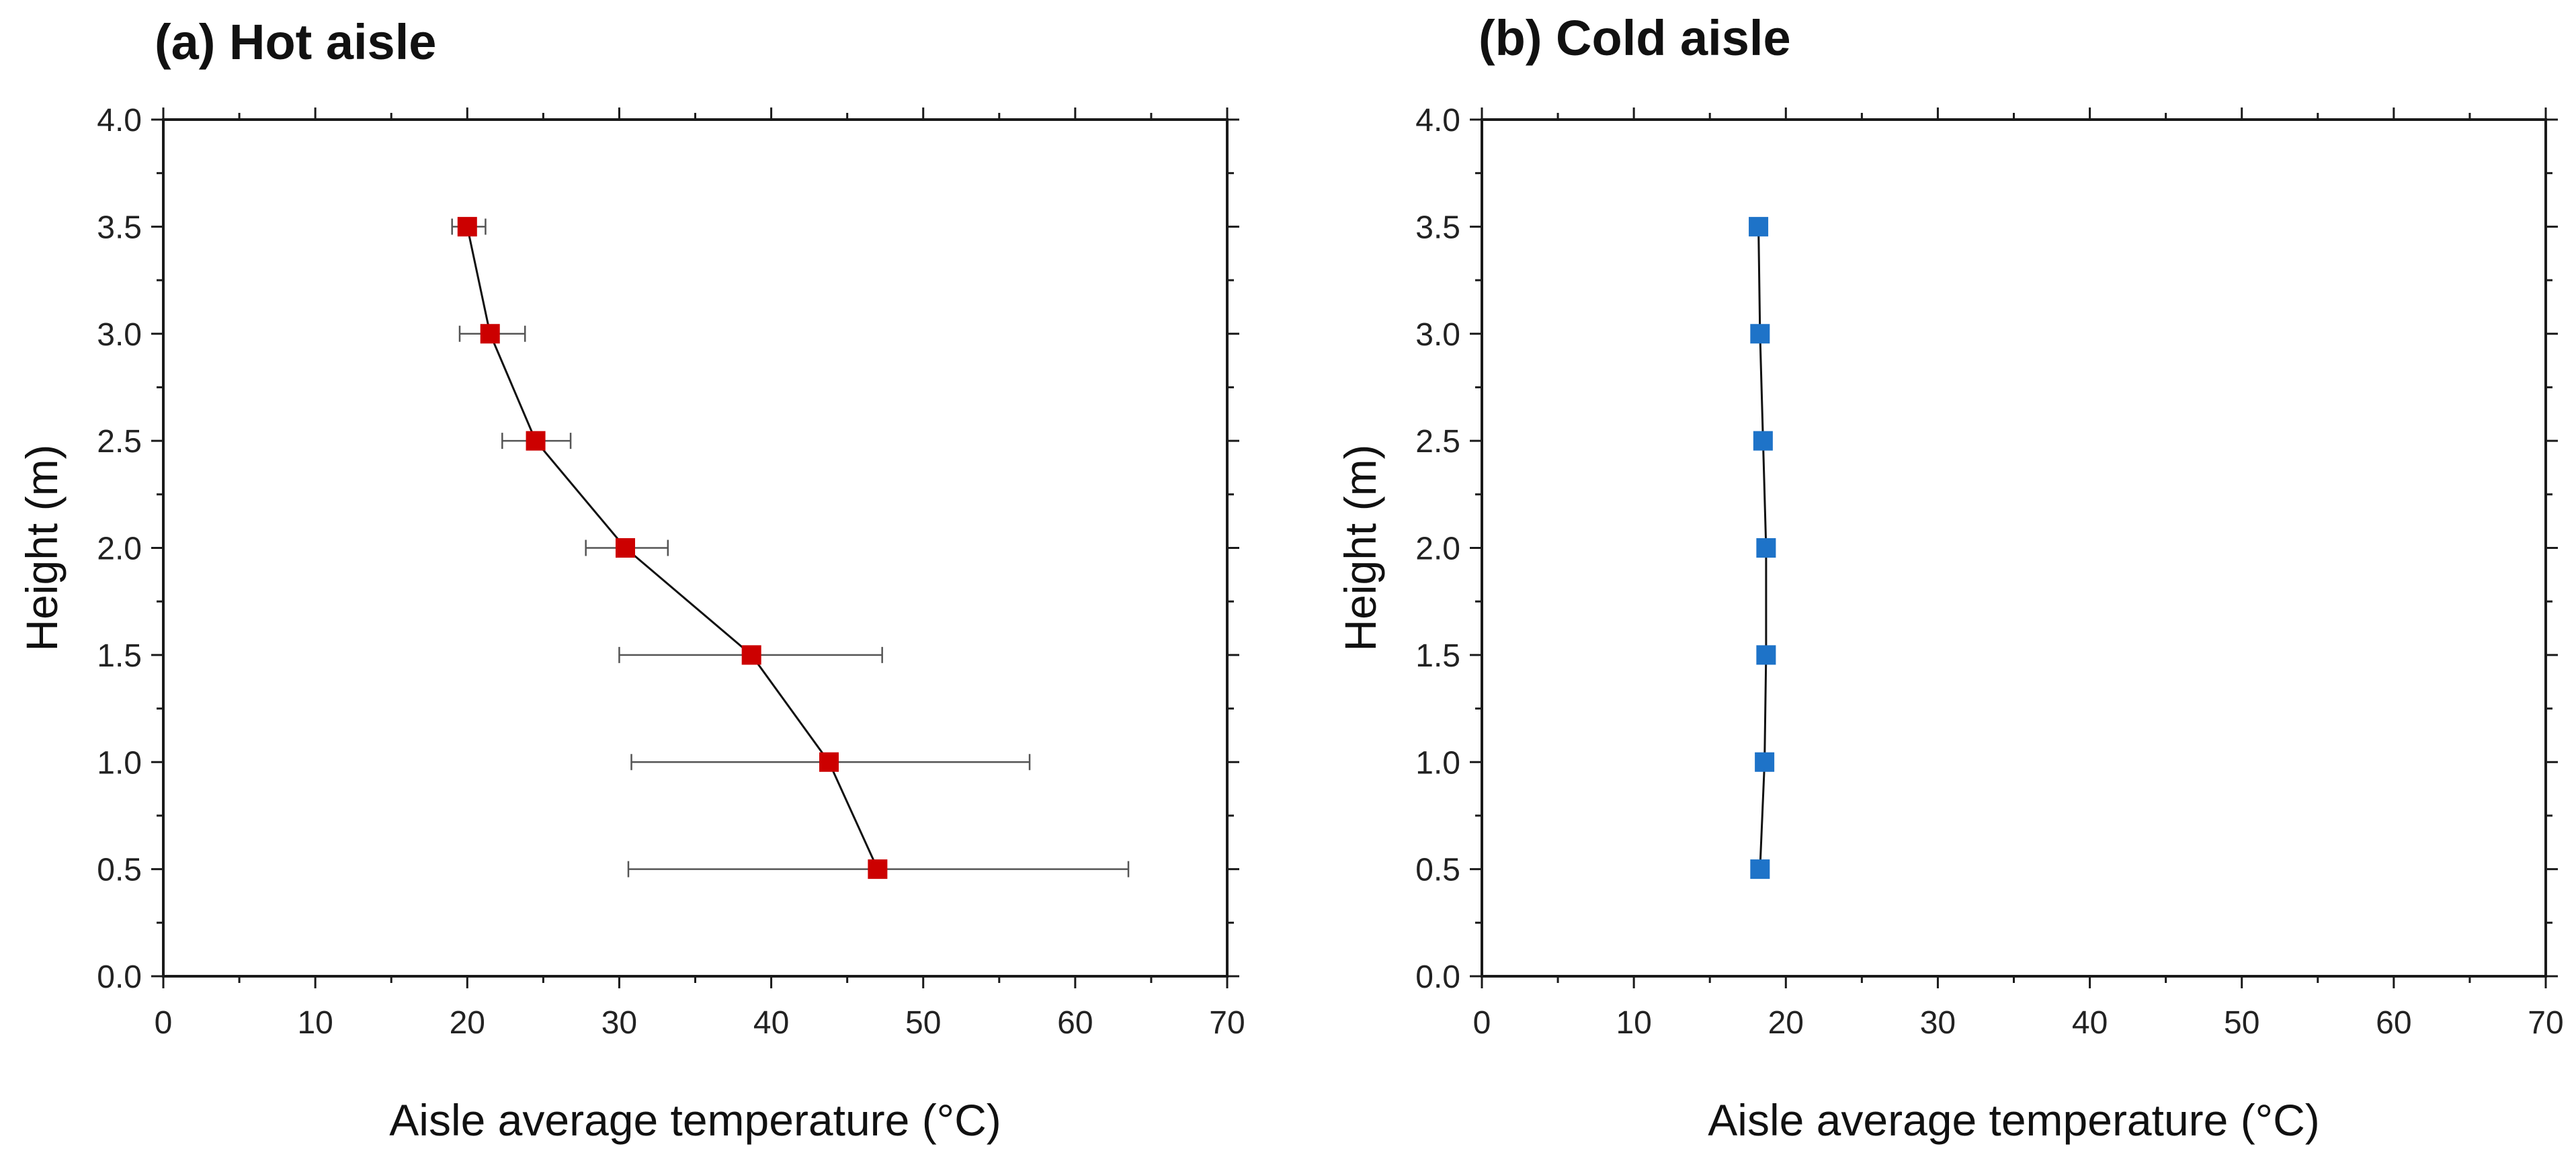  I want to click on series-line, so click(672, 548).